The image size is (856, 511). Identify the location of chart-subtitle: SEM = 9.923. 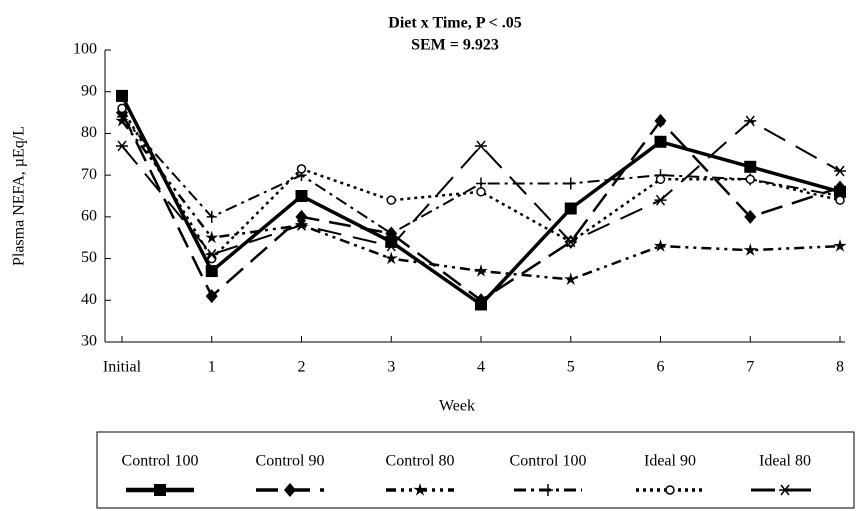
(455, 45).